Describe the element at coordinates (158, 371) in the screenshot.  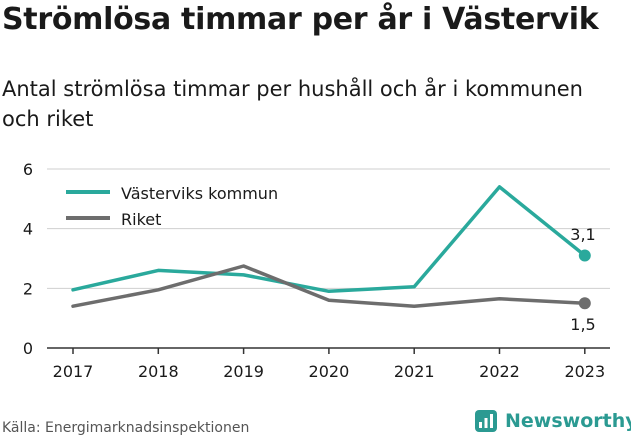
I see `x-tick-label-2018: 2018` at that location.